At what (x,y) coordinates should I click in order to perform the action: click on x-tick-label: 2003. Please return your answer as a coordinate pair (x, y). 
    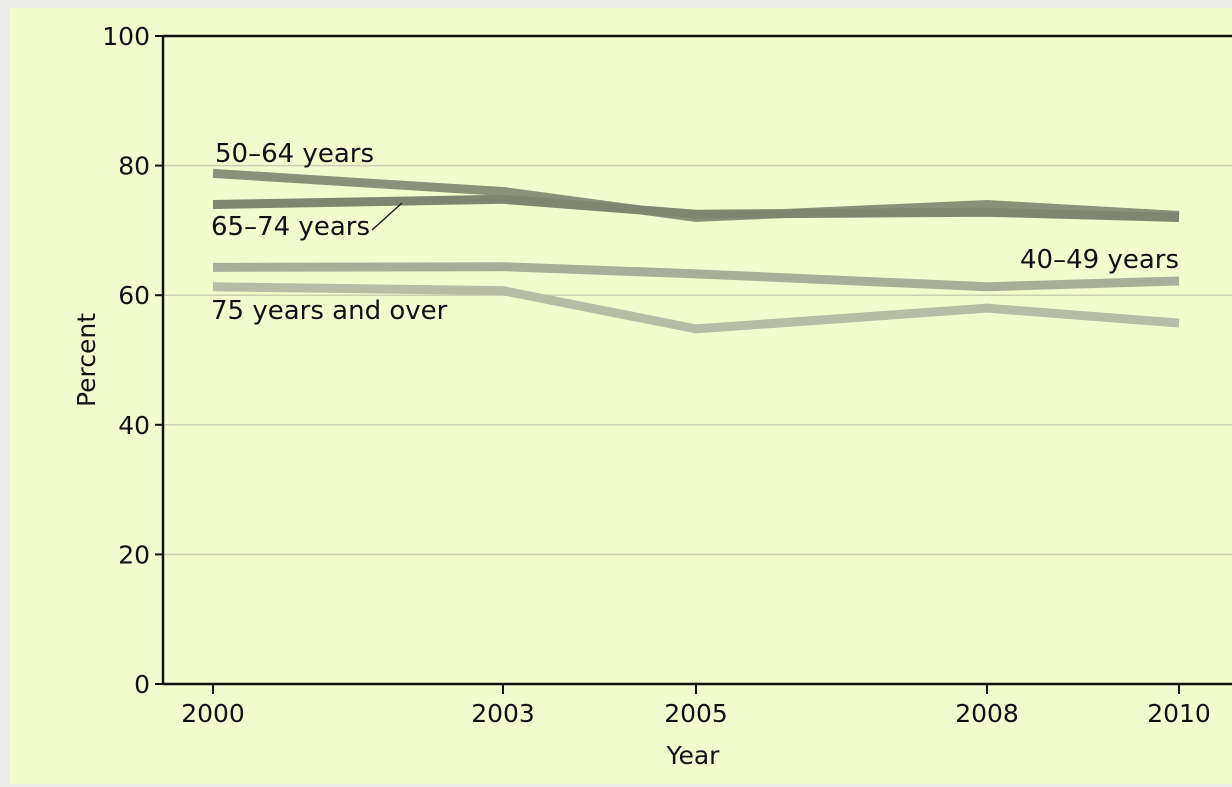
    Looking at the image, I should click on (503, 713).